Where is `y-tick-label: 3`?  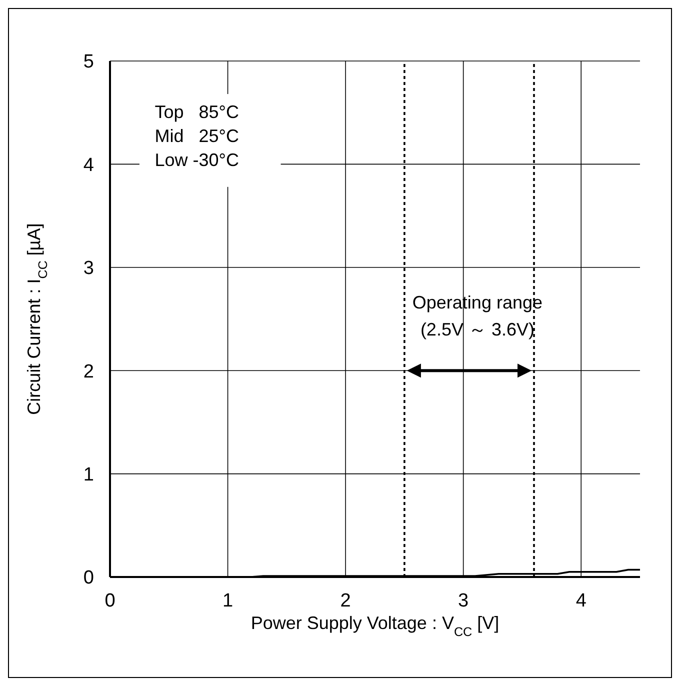
y-tick-label: 3 is located at coordinates (88, 269).